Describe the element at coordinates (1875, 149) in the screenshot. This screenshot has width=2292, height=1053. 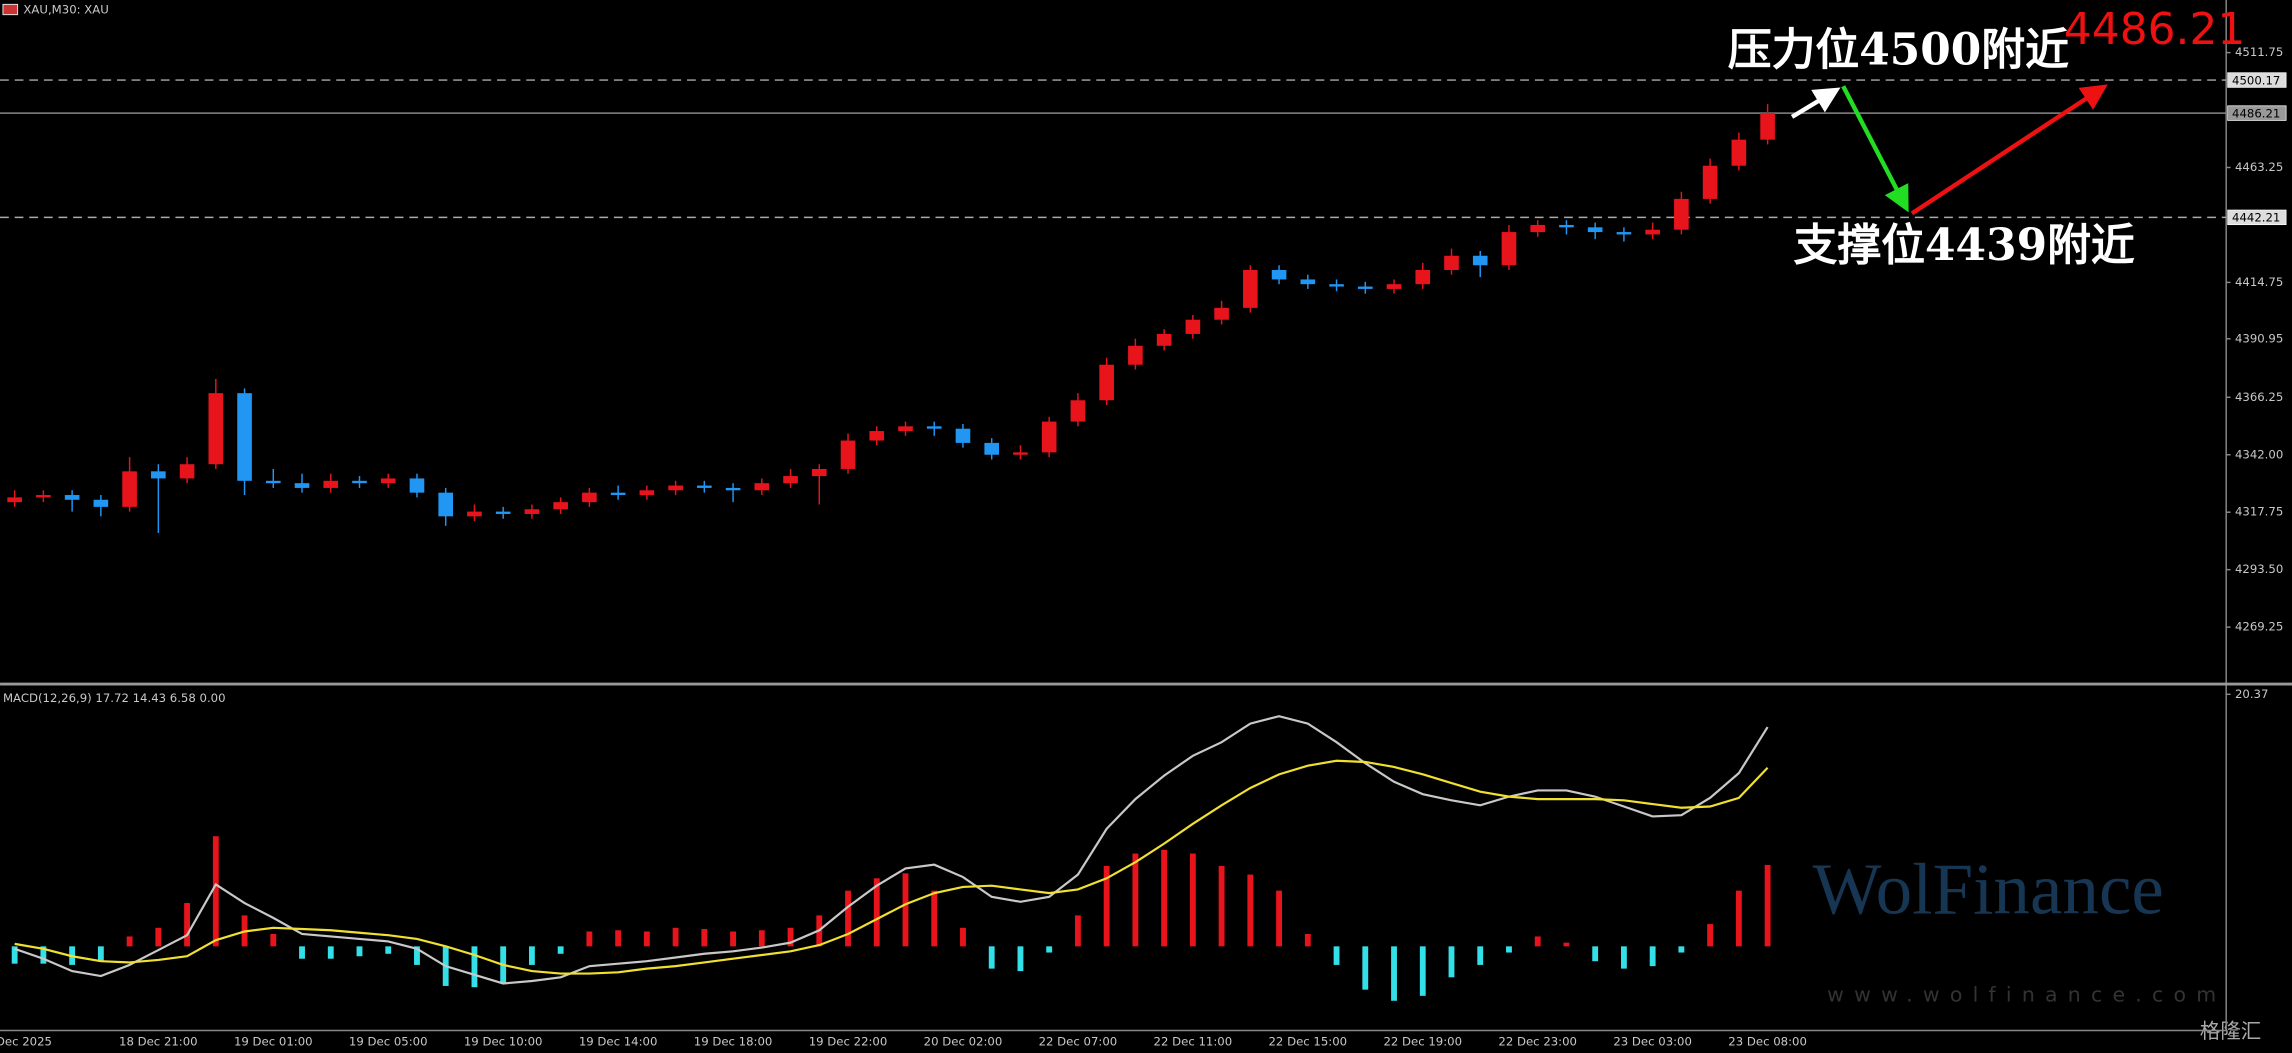
I see `arrow-down` at that location.